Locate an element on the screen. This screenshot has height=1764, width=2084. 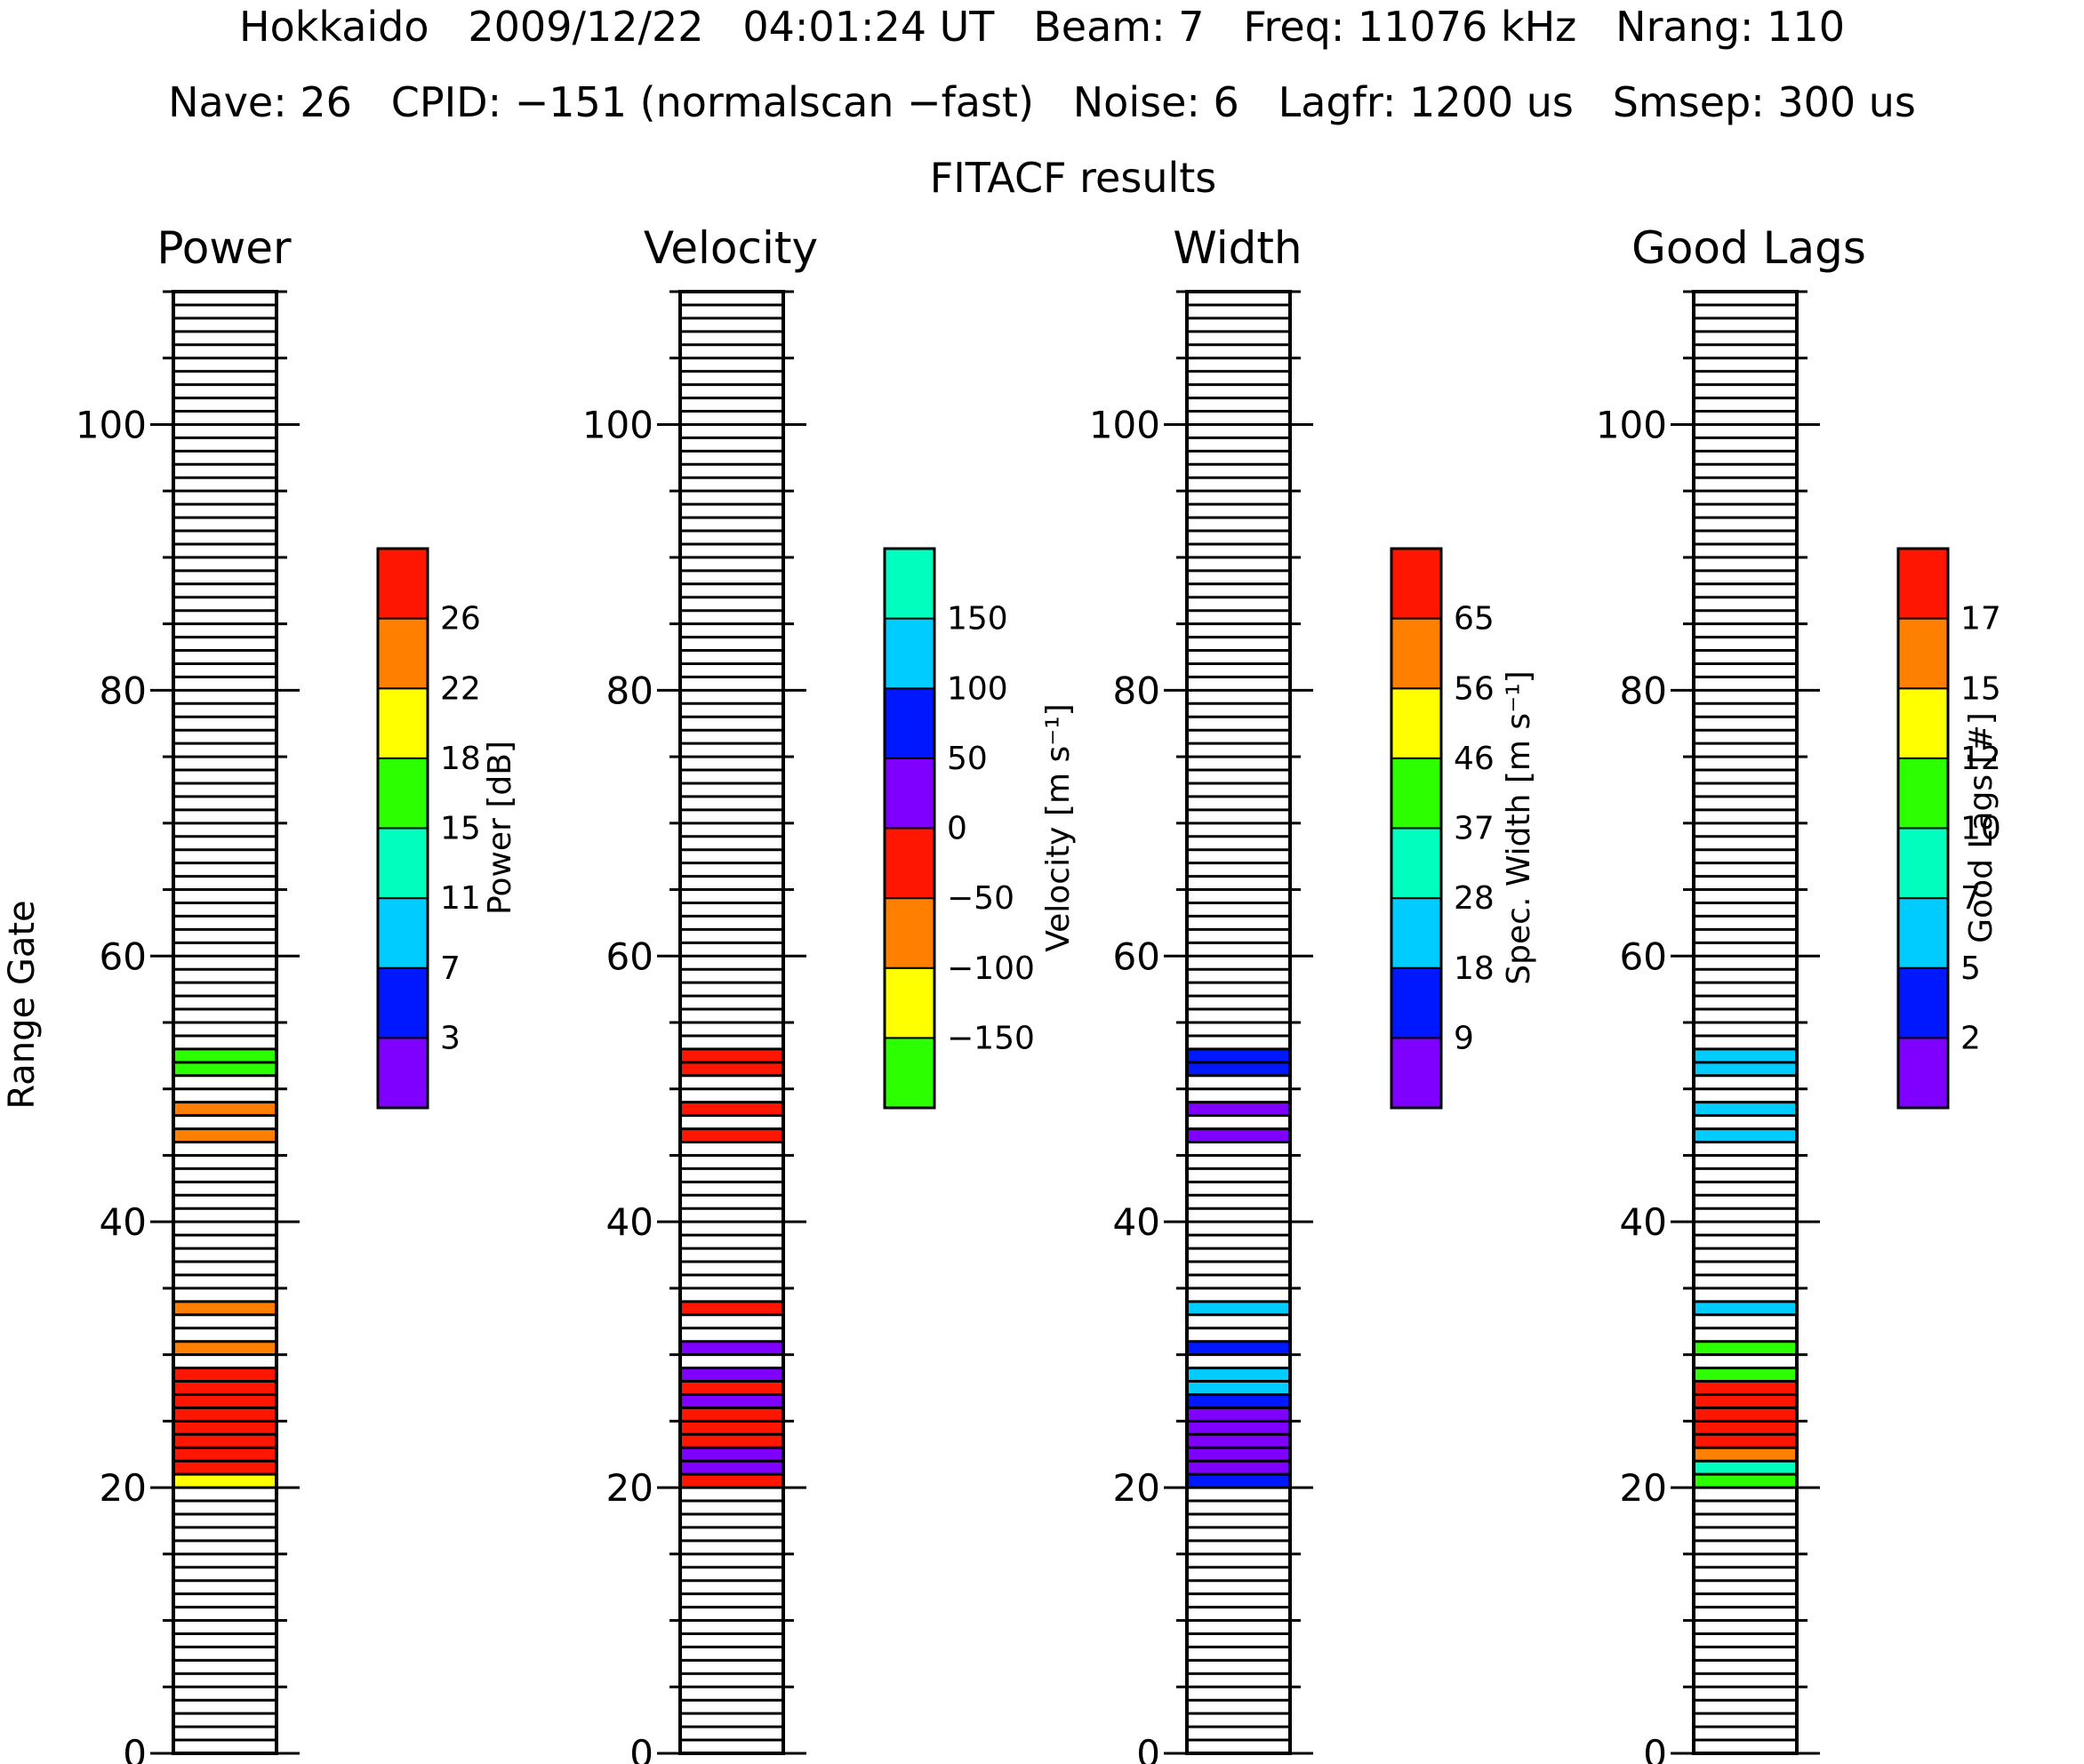
colorbar-tick-label: 26 is located at coordinates (460, 619).